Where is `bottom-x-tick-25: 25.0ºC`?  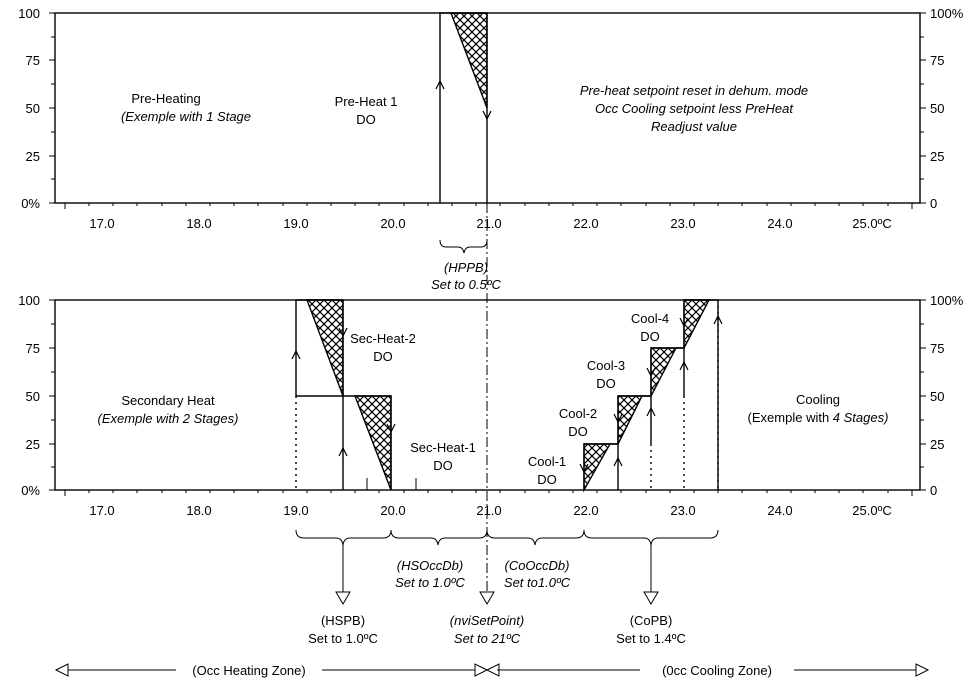
bottom-x-tick-25: 25.0ºC is located at coordinates (871, 510).